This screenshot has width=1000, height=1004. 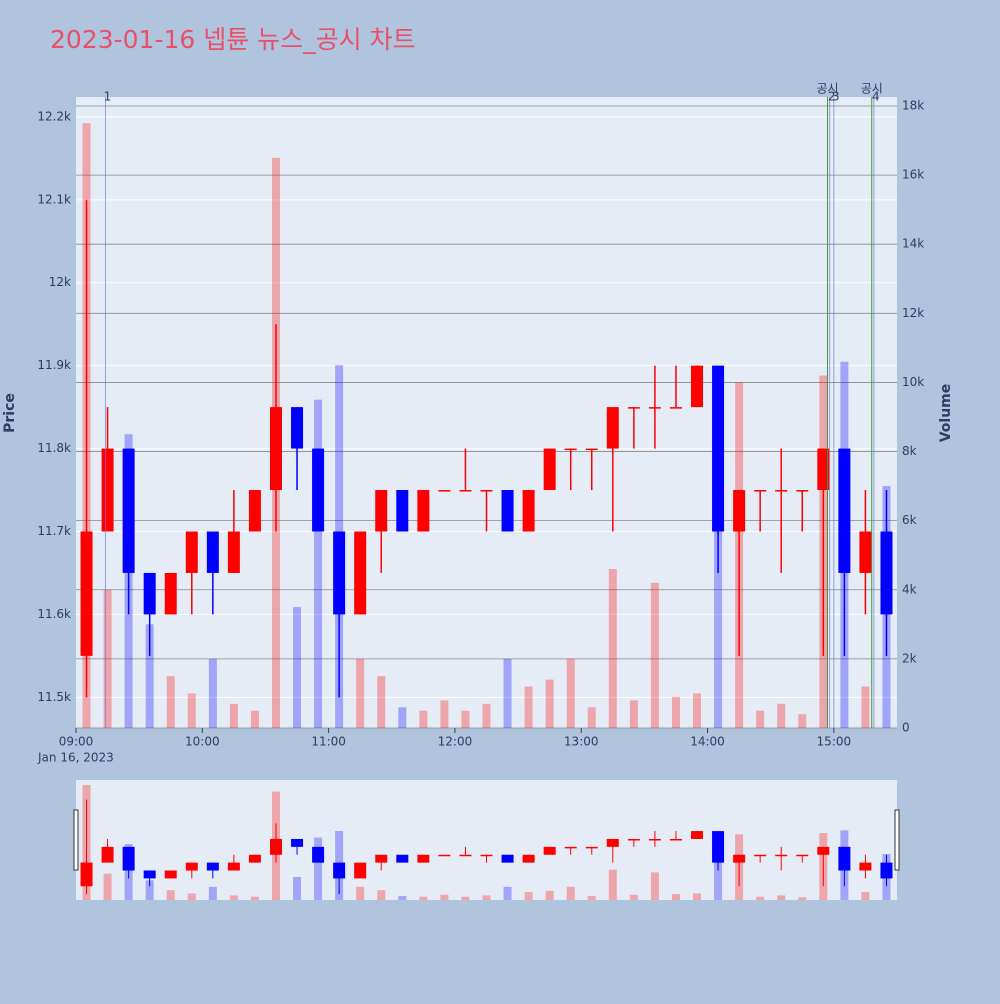 I want to click on x-tick-label: 11:00, so click(x=328, y=742).